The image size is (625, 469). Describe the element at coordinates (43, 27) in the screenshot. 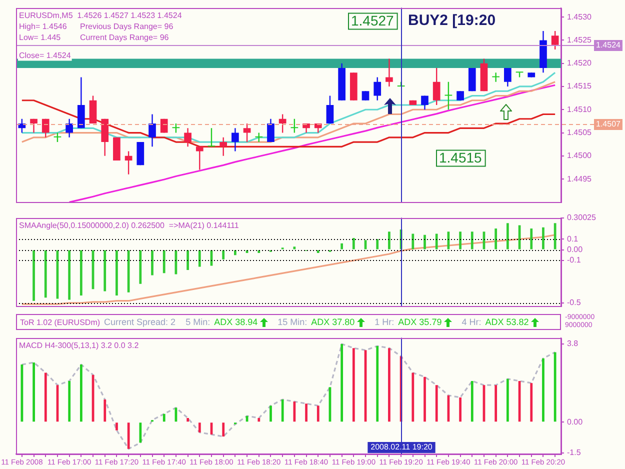

I see `annotation: High= 1.4546` at that location.